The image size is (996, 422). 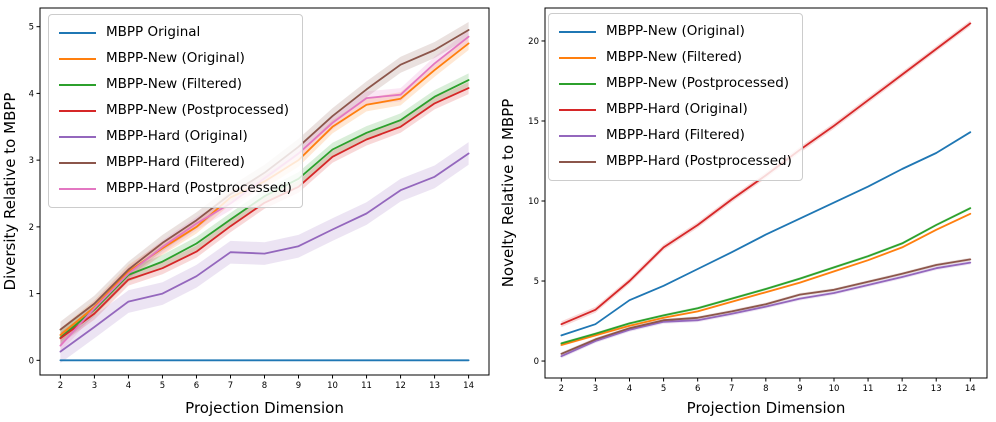 I want to click on series-line-mbpp-new-filtered, so click(x=766, y=279).